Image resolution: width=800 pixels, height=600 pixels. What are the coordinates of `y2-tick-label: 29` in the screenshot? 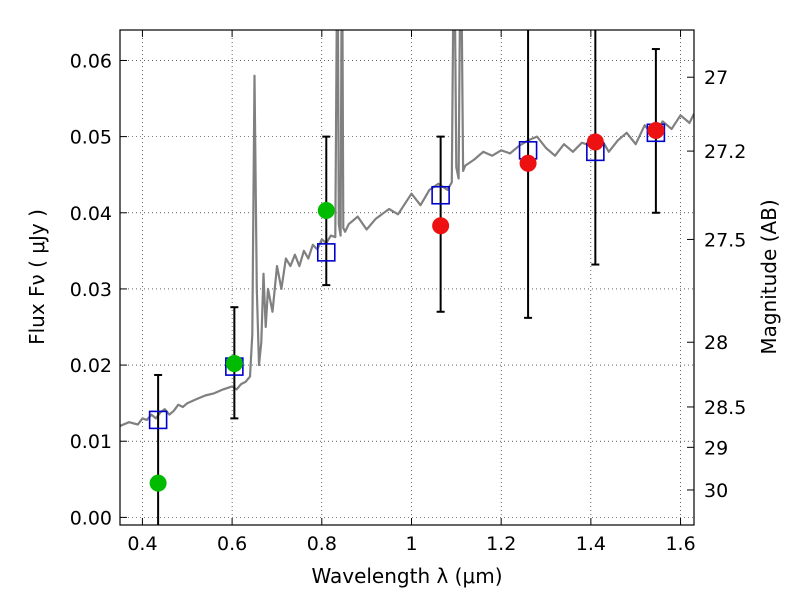 It's located at (716, 448).